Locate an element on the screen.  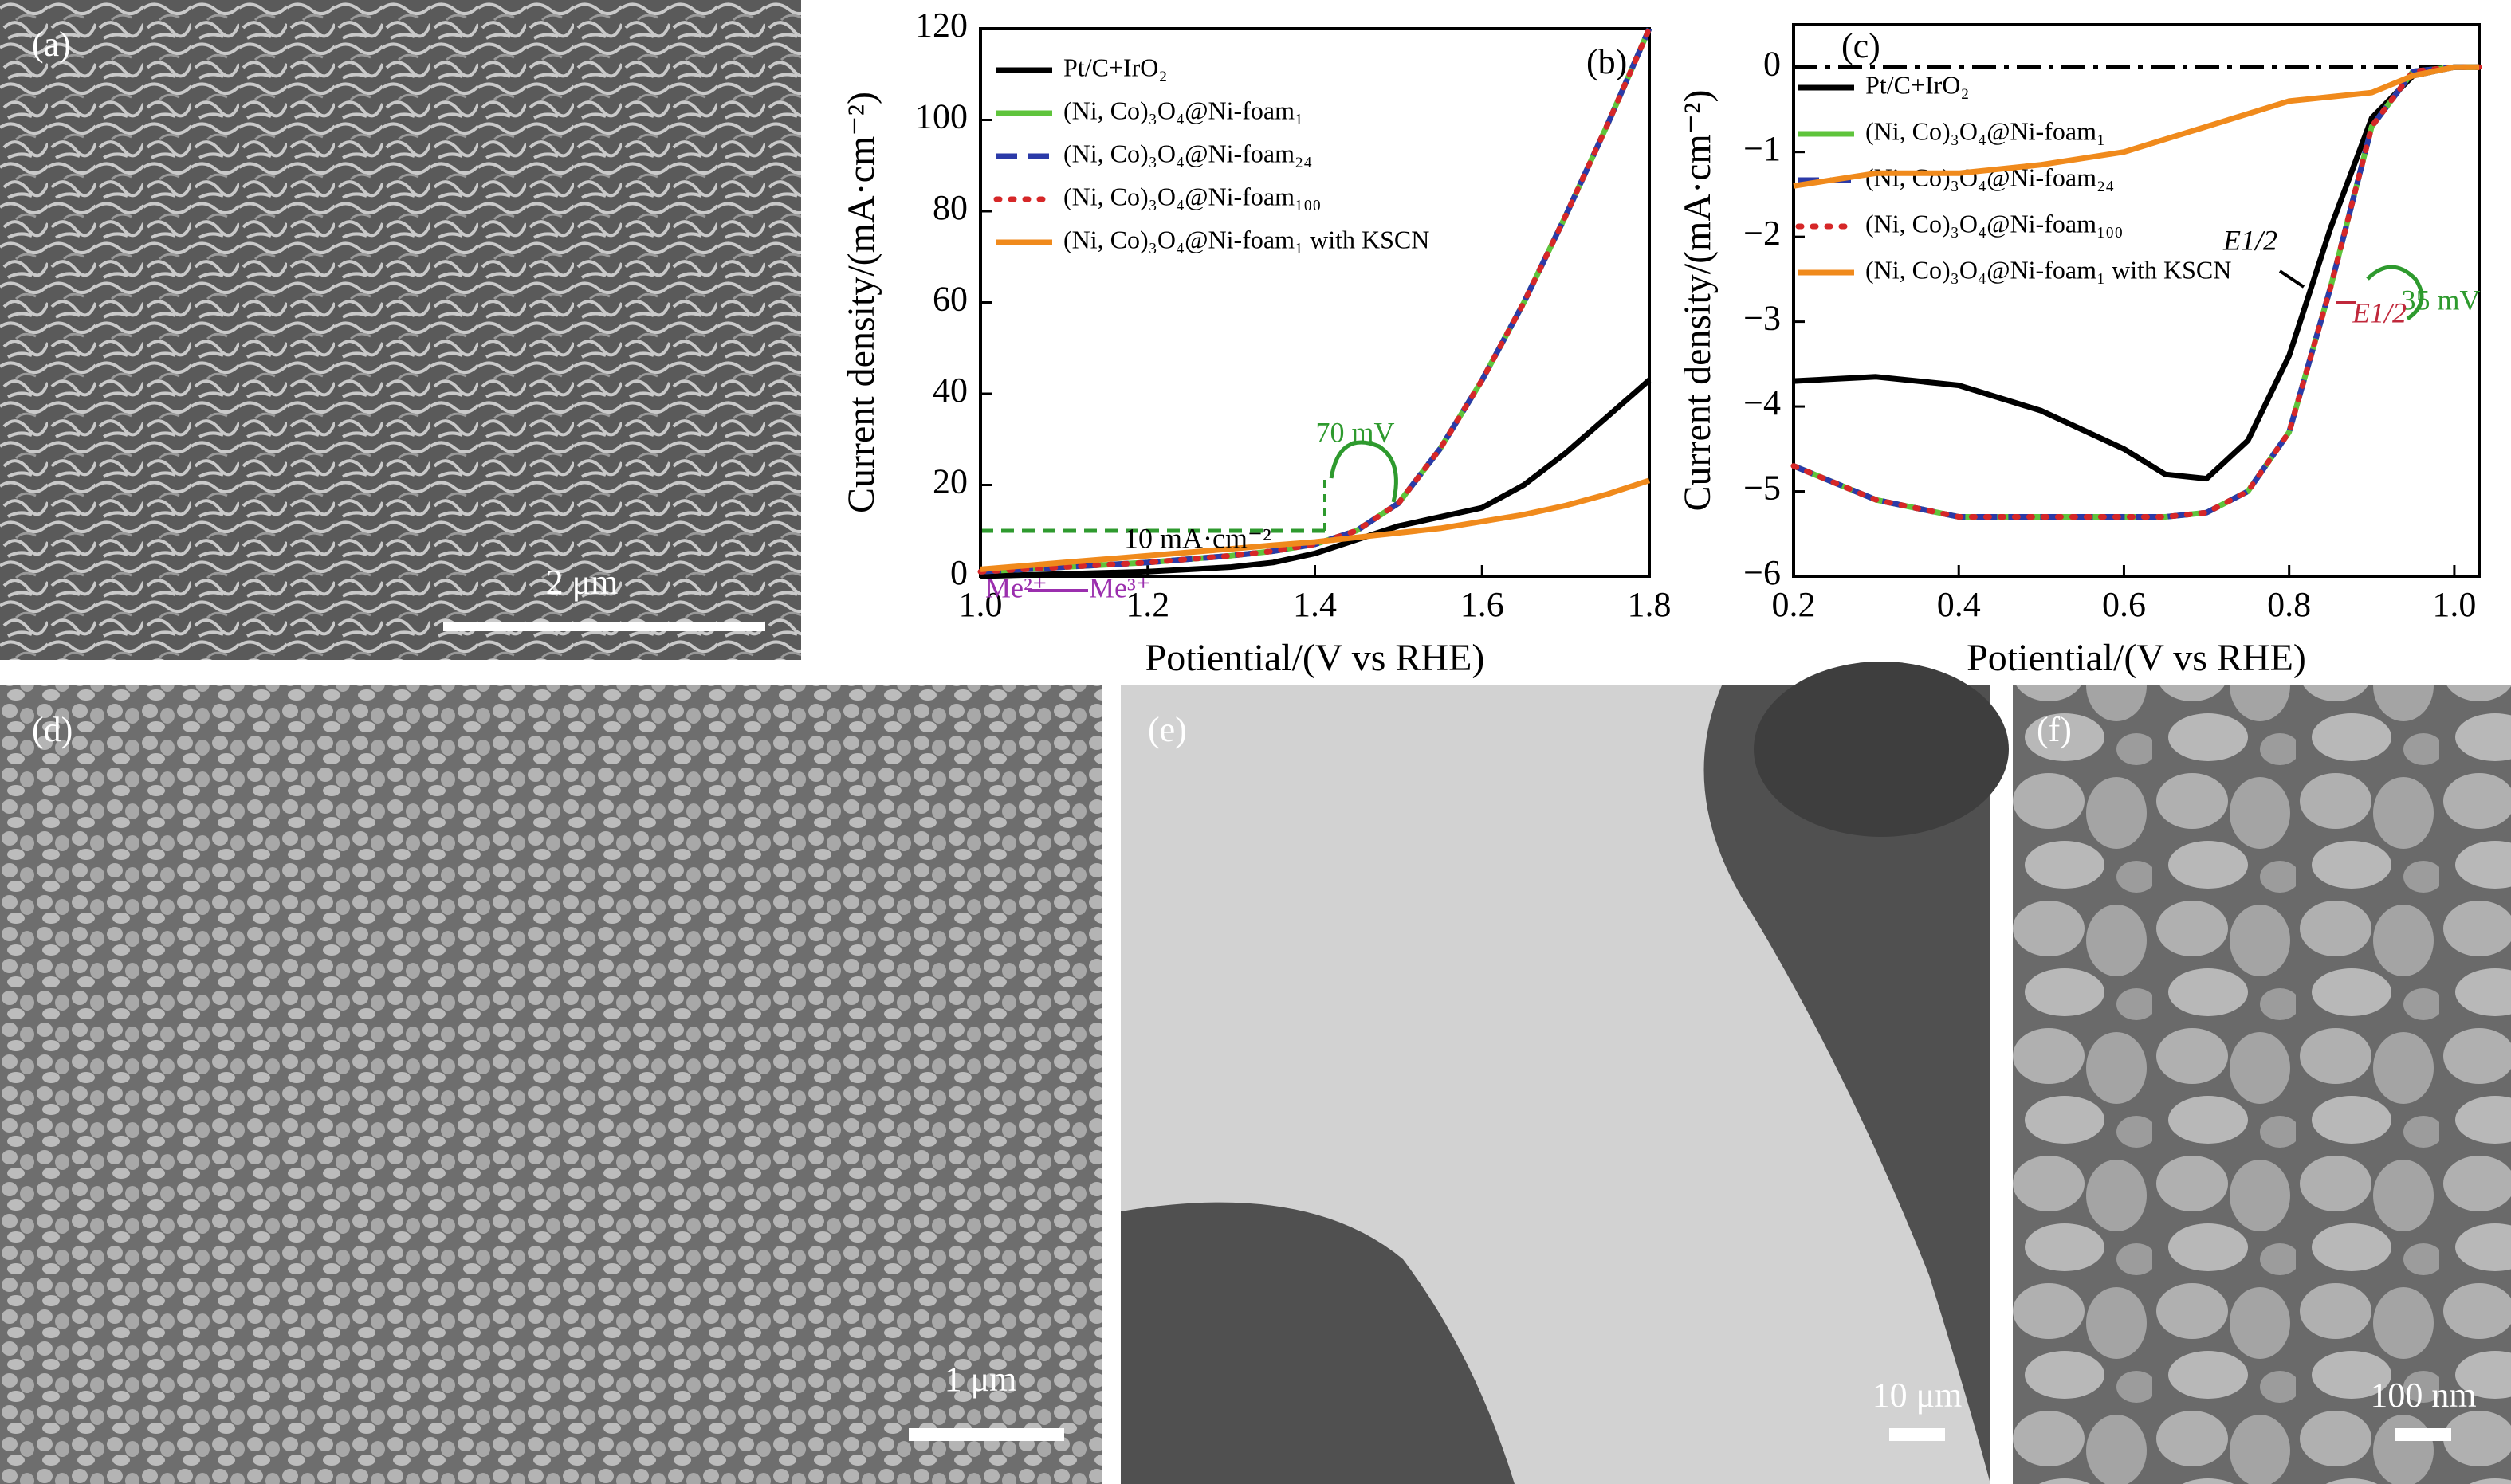
y-tick-label: −6 is located at coordinates (1762, 572).